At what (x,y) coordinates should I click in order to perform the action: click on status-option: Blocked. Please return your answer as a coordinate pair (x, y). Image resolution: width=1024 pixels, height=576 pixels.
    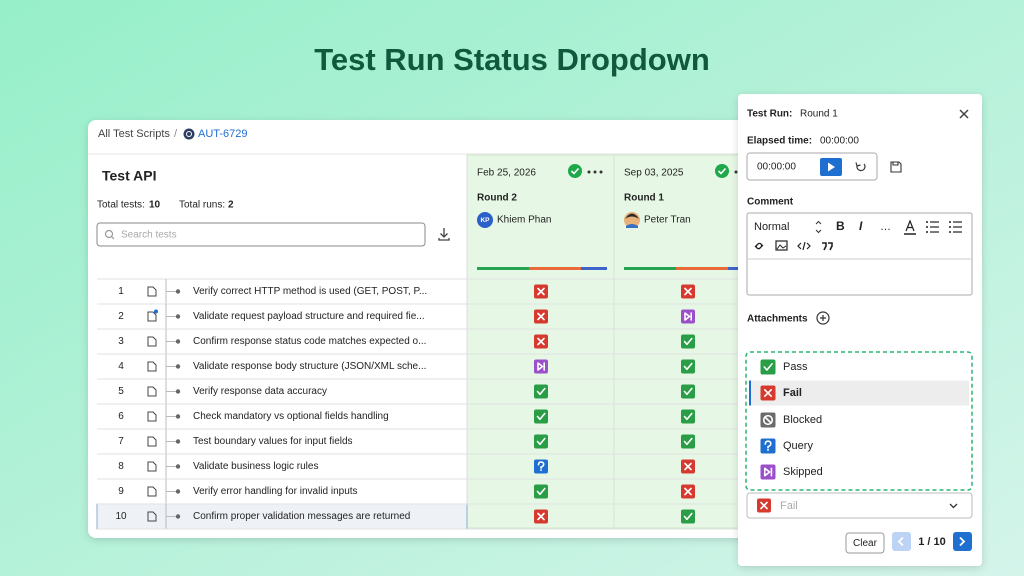
    Looking at the image, I should click on (802, 420).